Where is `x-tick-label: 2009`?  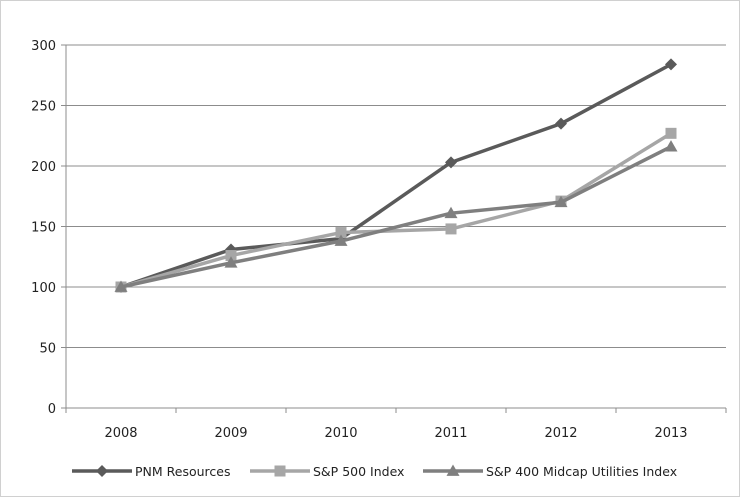 x-tick-label: 2009 is located at coordinates (230, 433).